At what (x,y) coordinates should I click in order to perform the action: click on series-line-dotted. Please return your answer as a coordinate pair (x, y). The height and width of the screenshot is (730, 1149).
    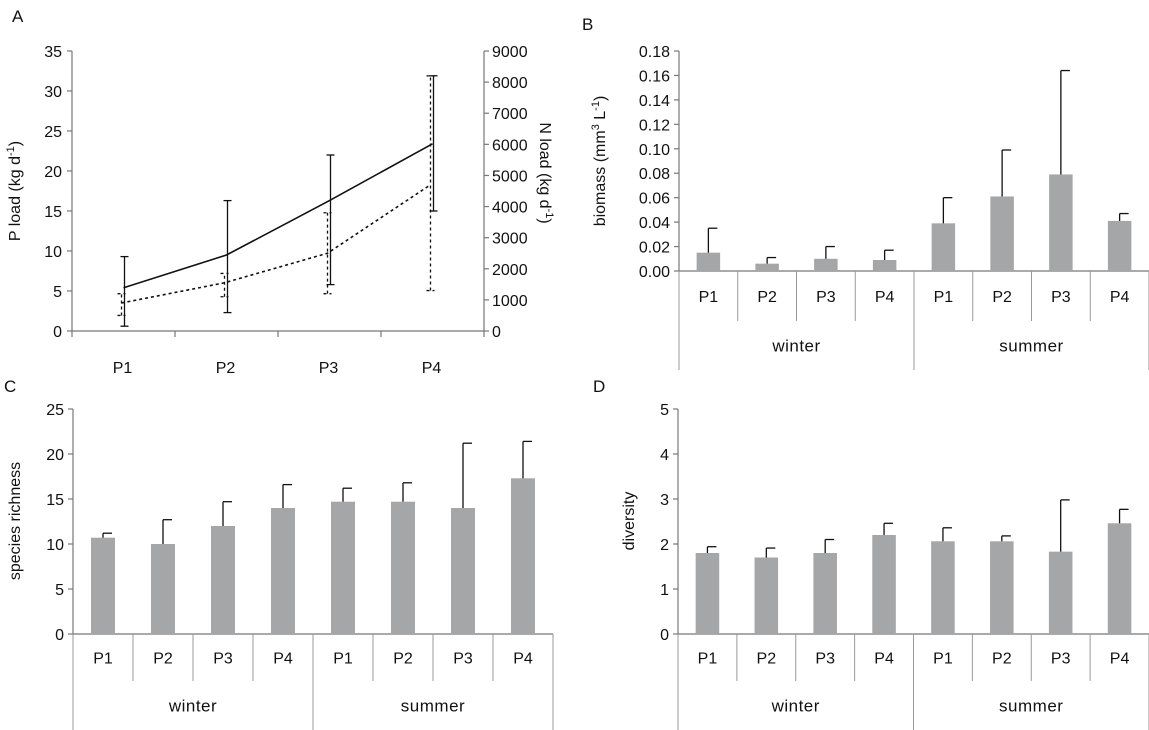
    Looking at the image, I should click on (276, 244).